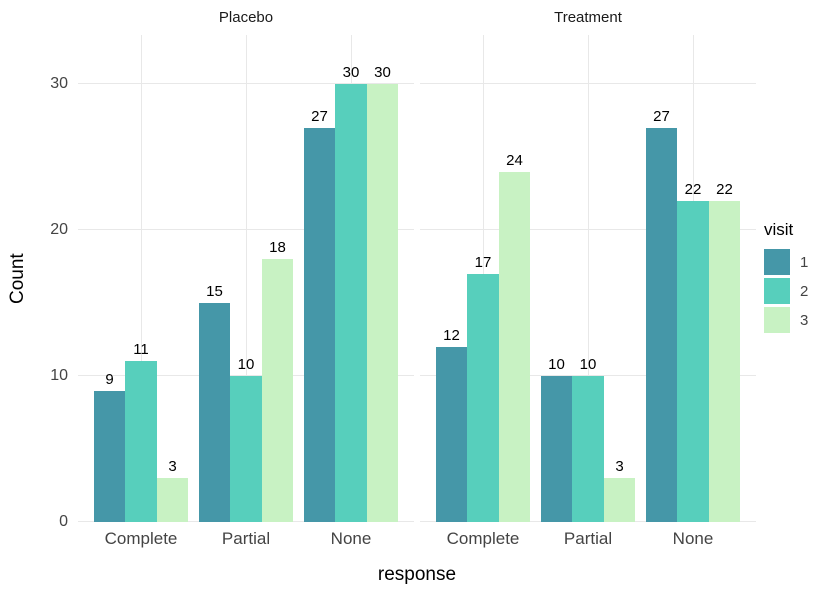 The width and height of the screenshot is (840, 600). Describe the element at coordinates (59, 229) in the screenshot. I see `y-tick-label: 20` at that location.